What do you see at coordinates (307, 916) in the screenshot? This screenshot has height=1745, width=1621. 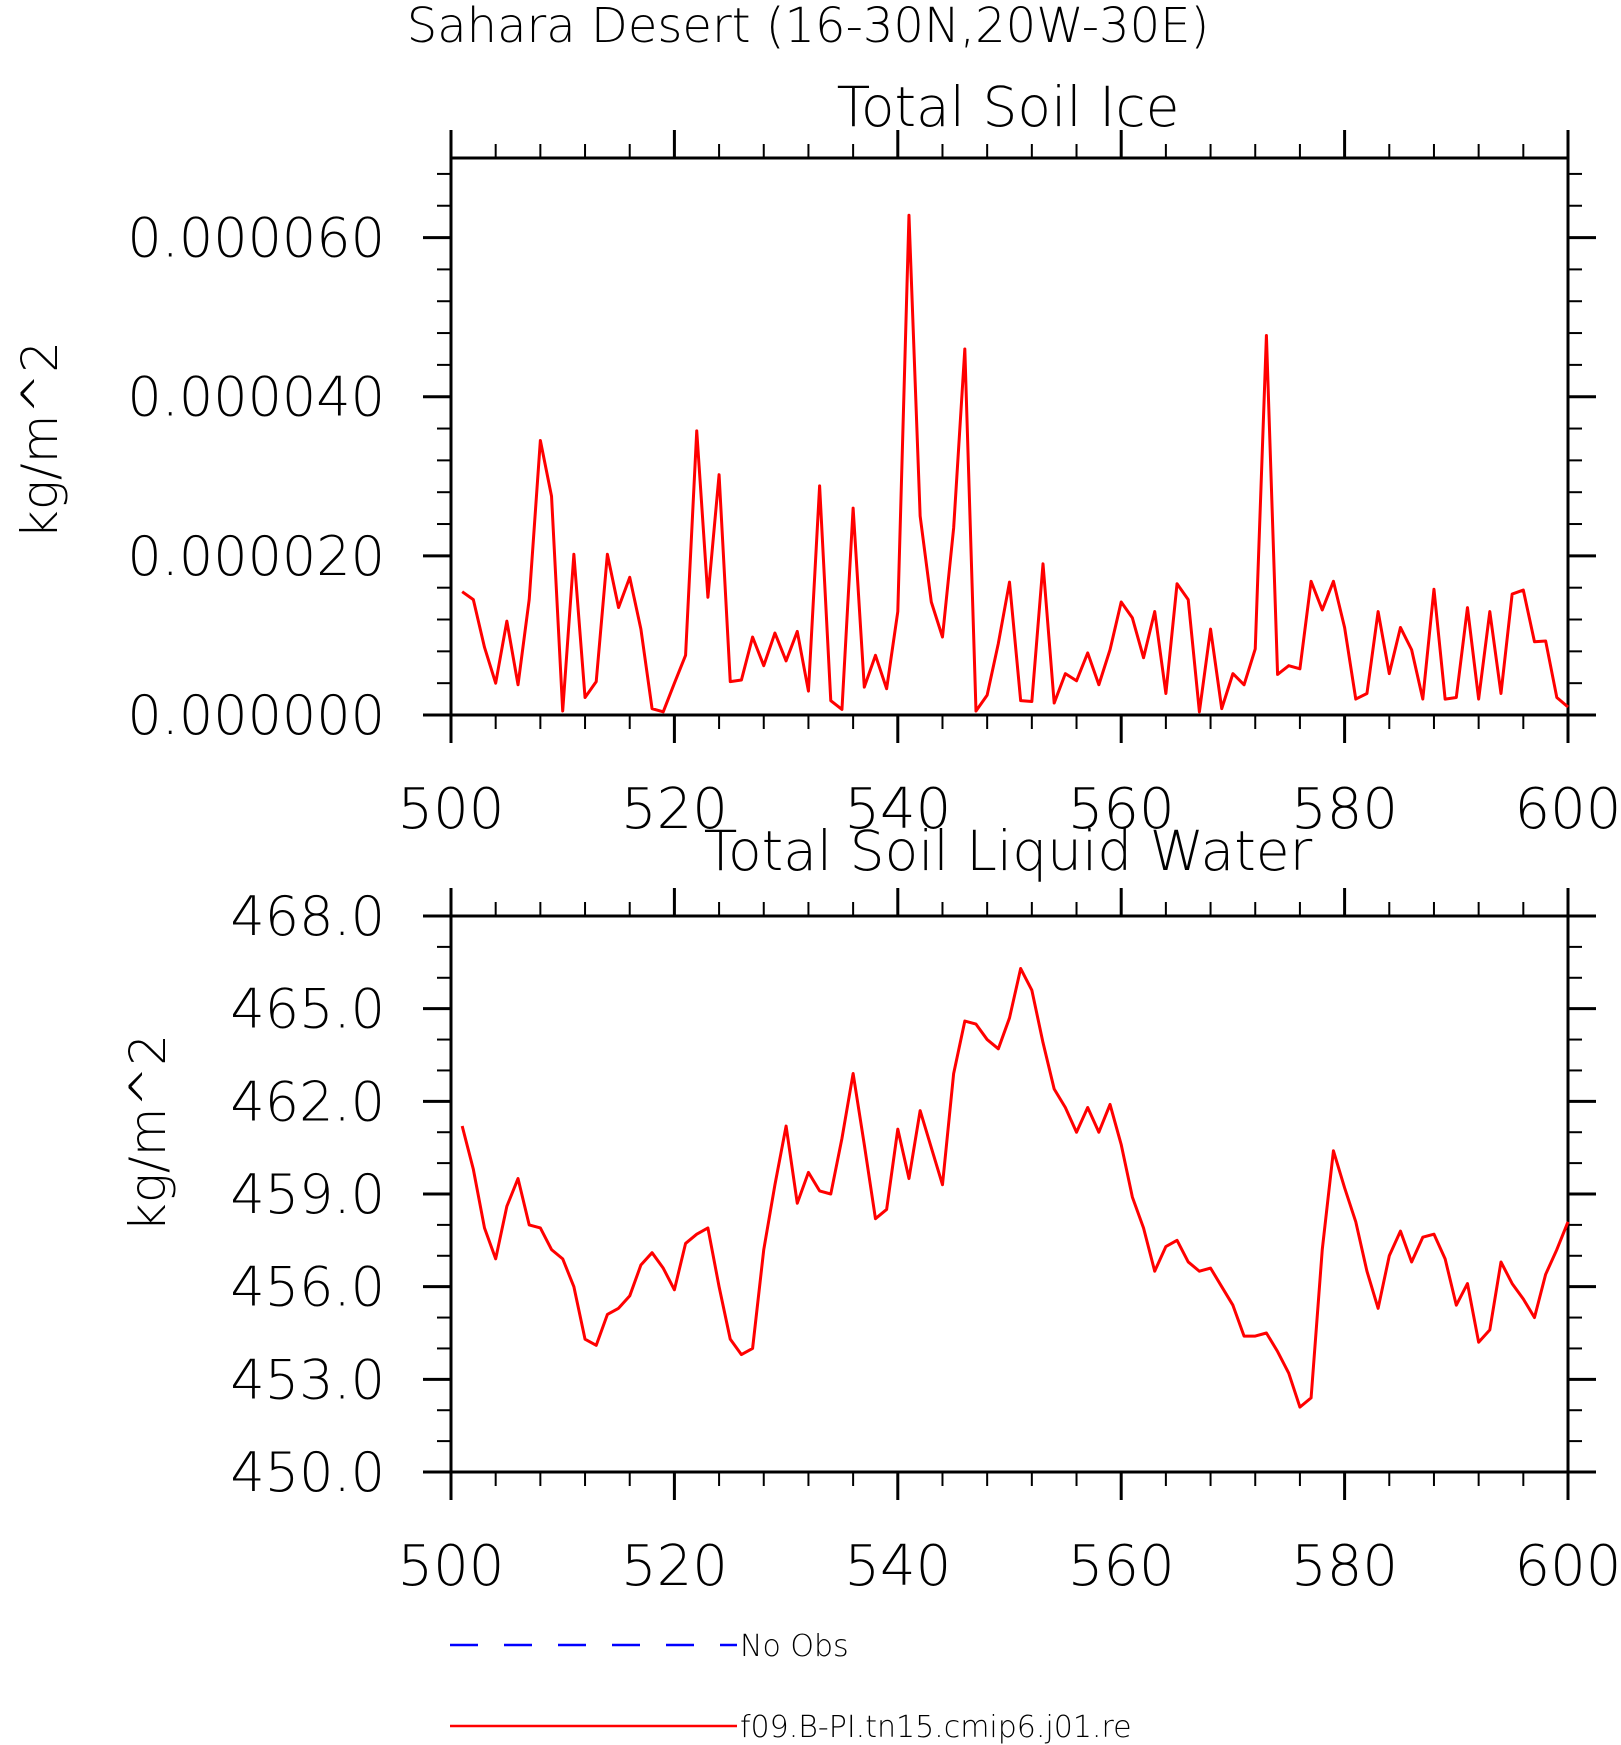 I see `y-tick-label: 468.0` at bounding box center [307, 916].